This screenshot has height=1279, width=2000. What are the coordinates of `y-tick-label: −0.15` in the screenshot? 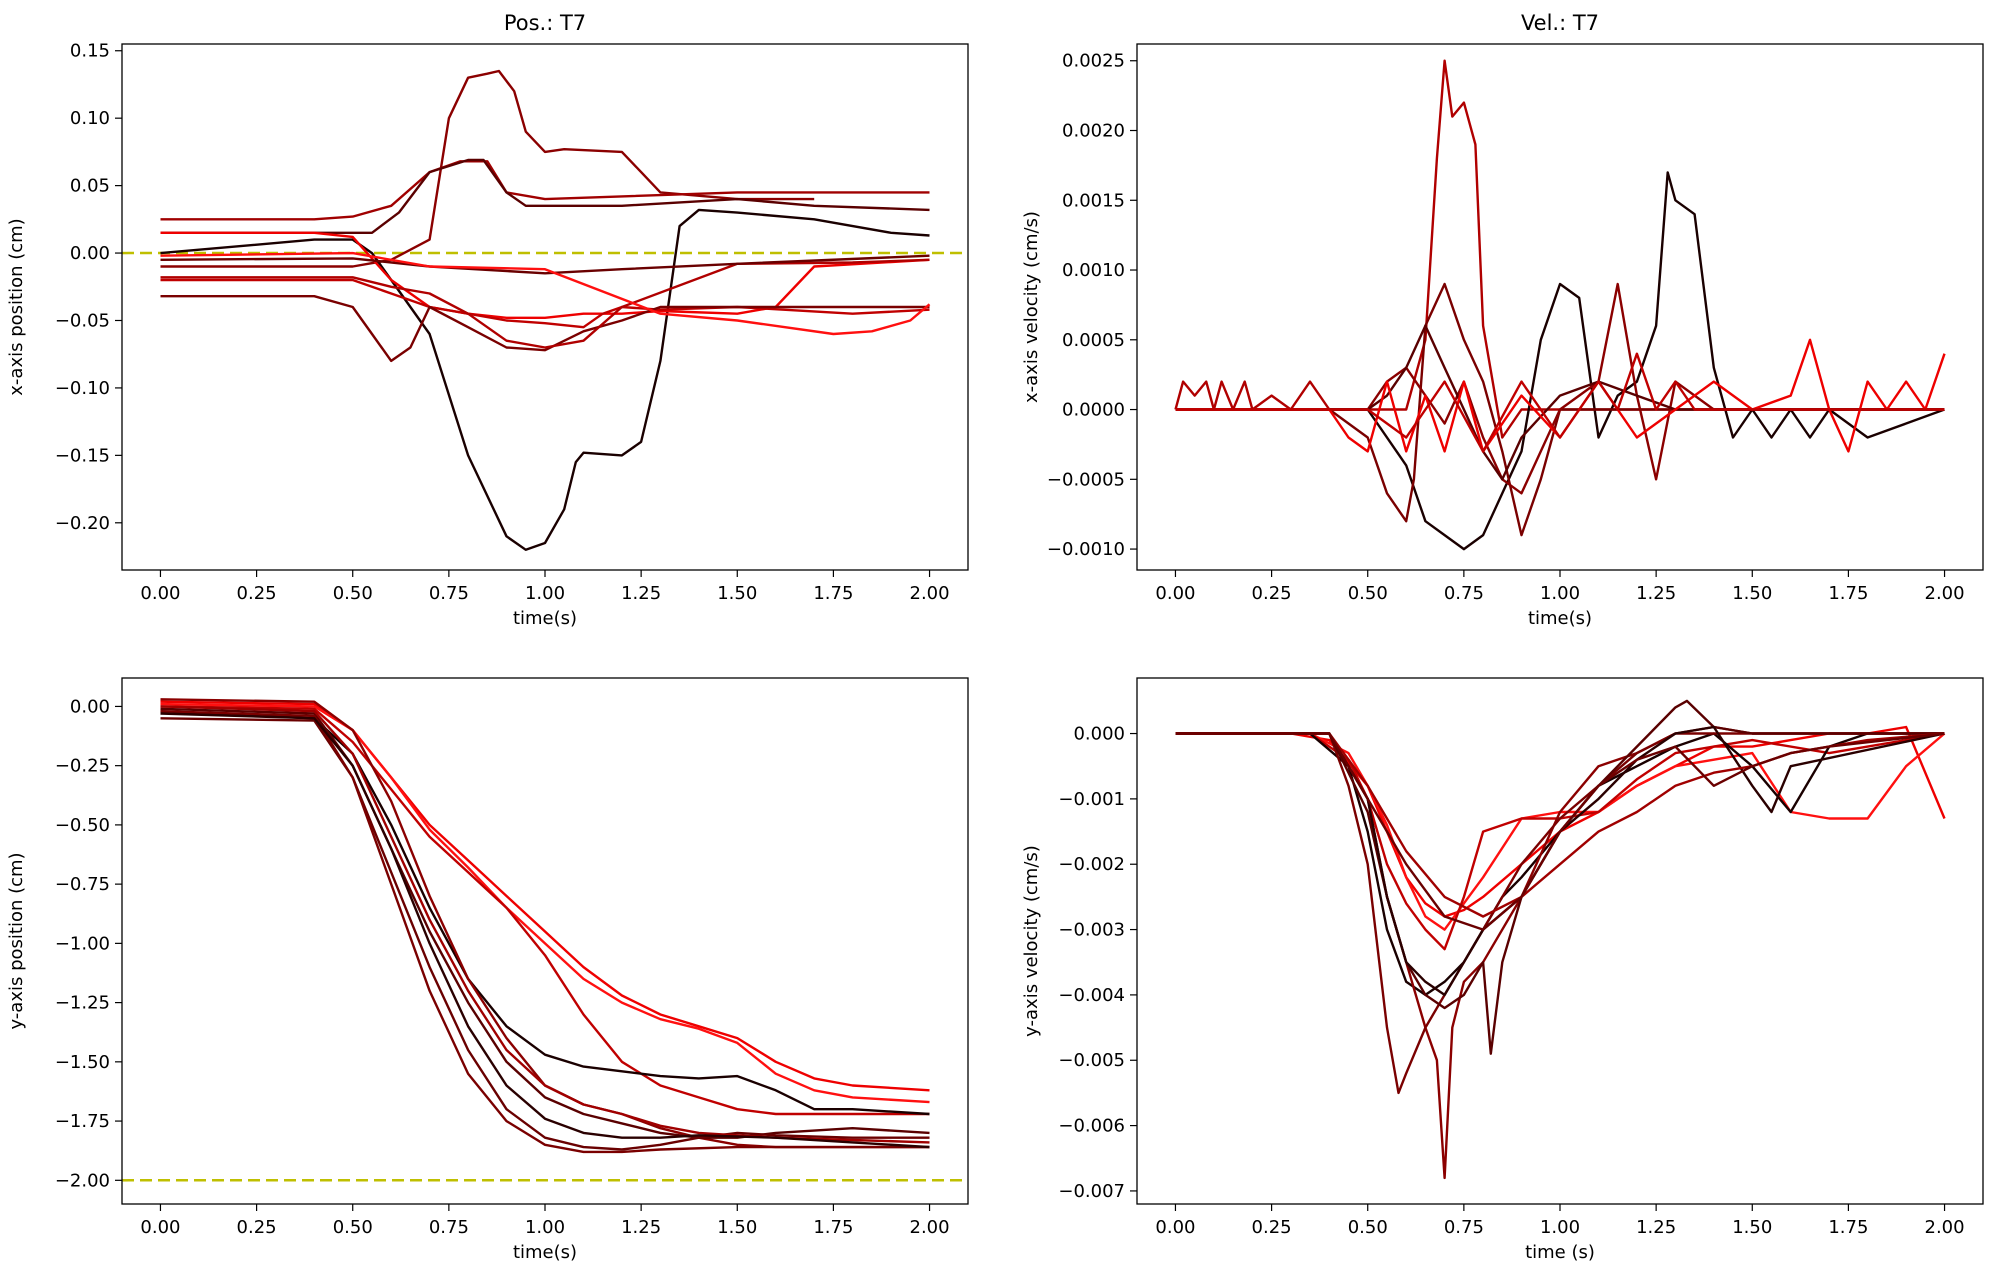 It's located at (82, 455).